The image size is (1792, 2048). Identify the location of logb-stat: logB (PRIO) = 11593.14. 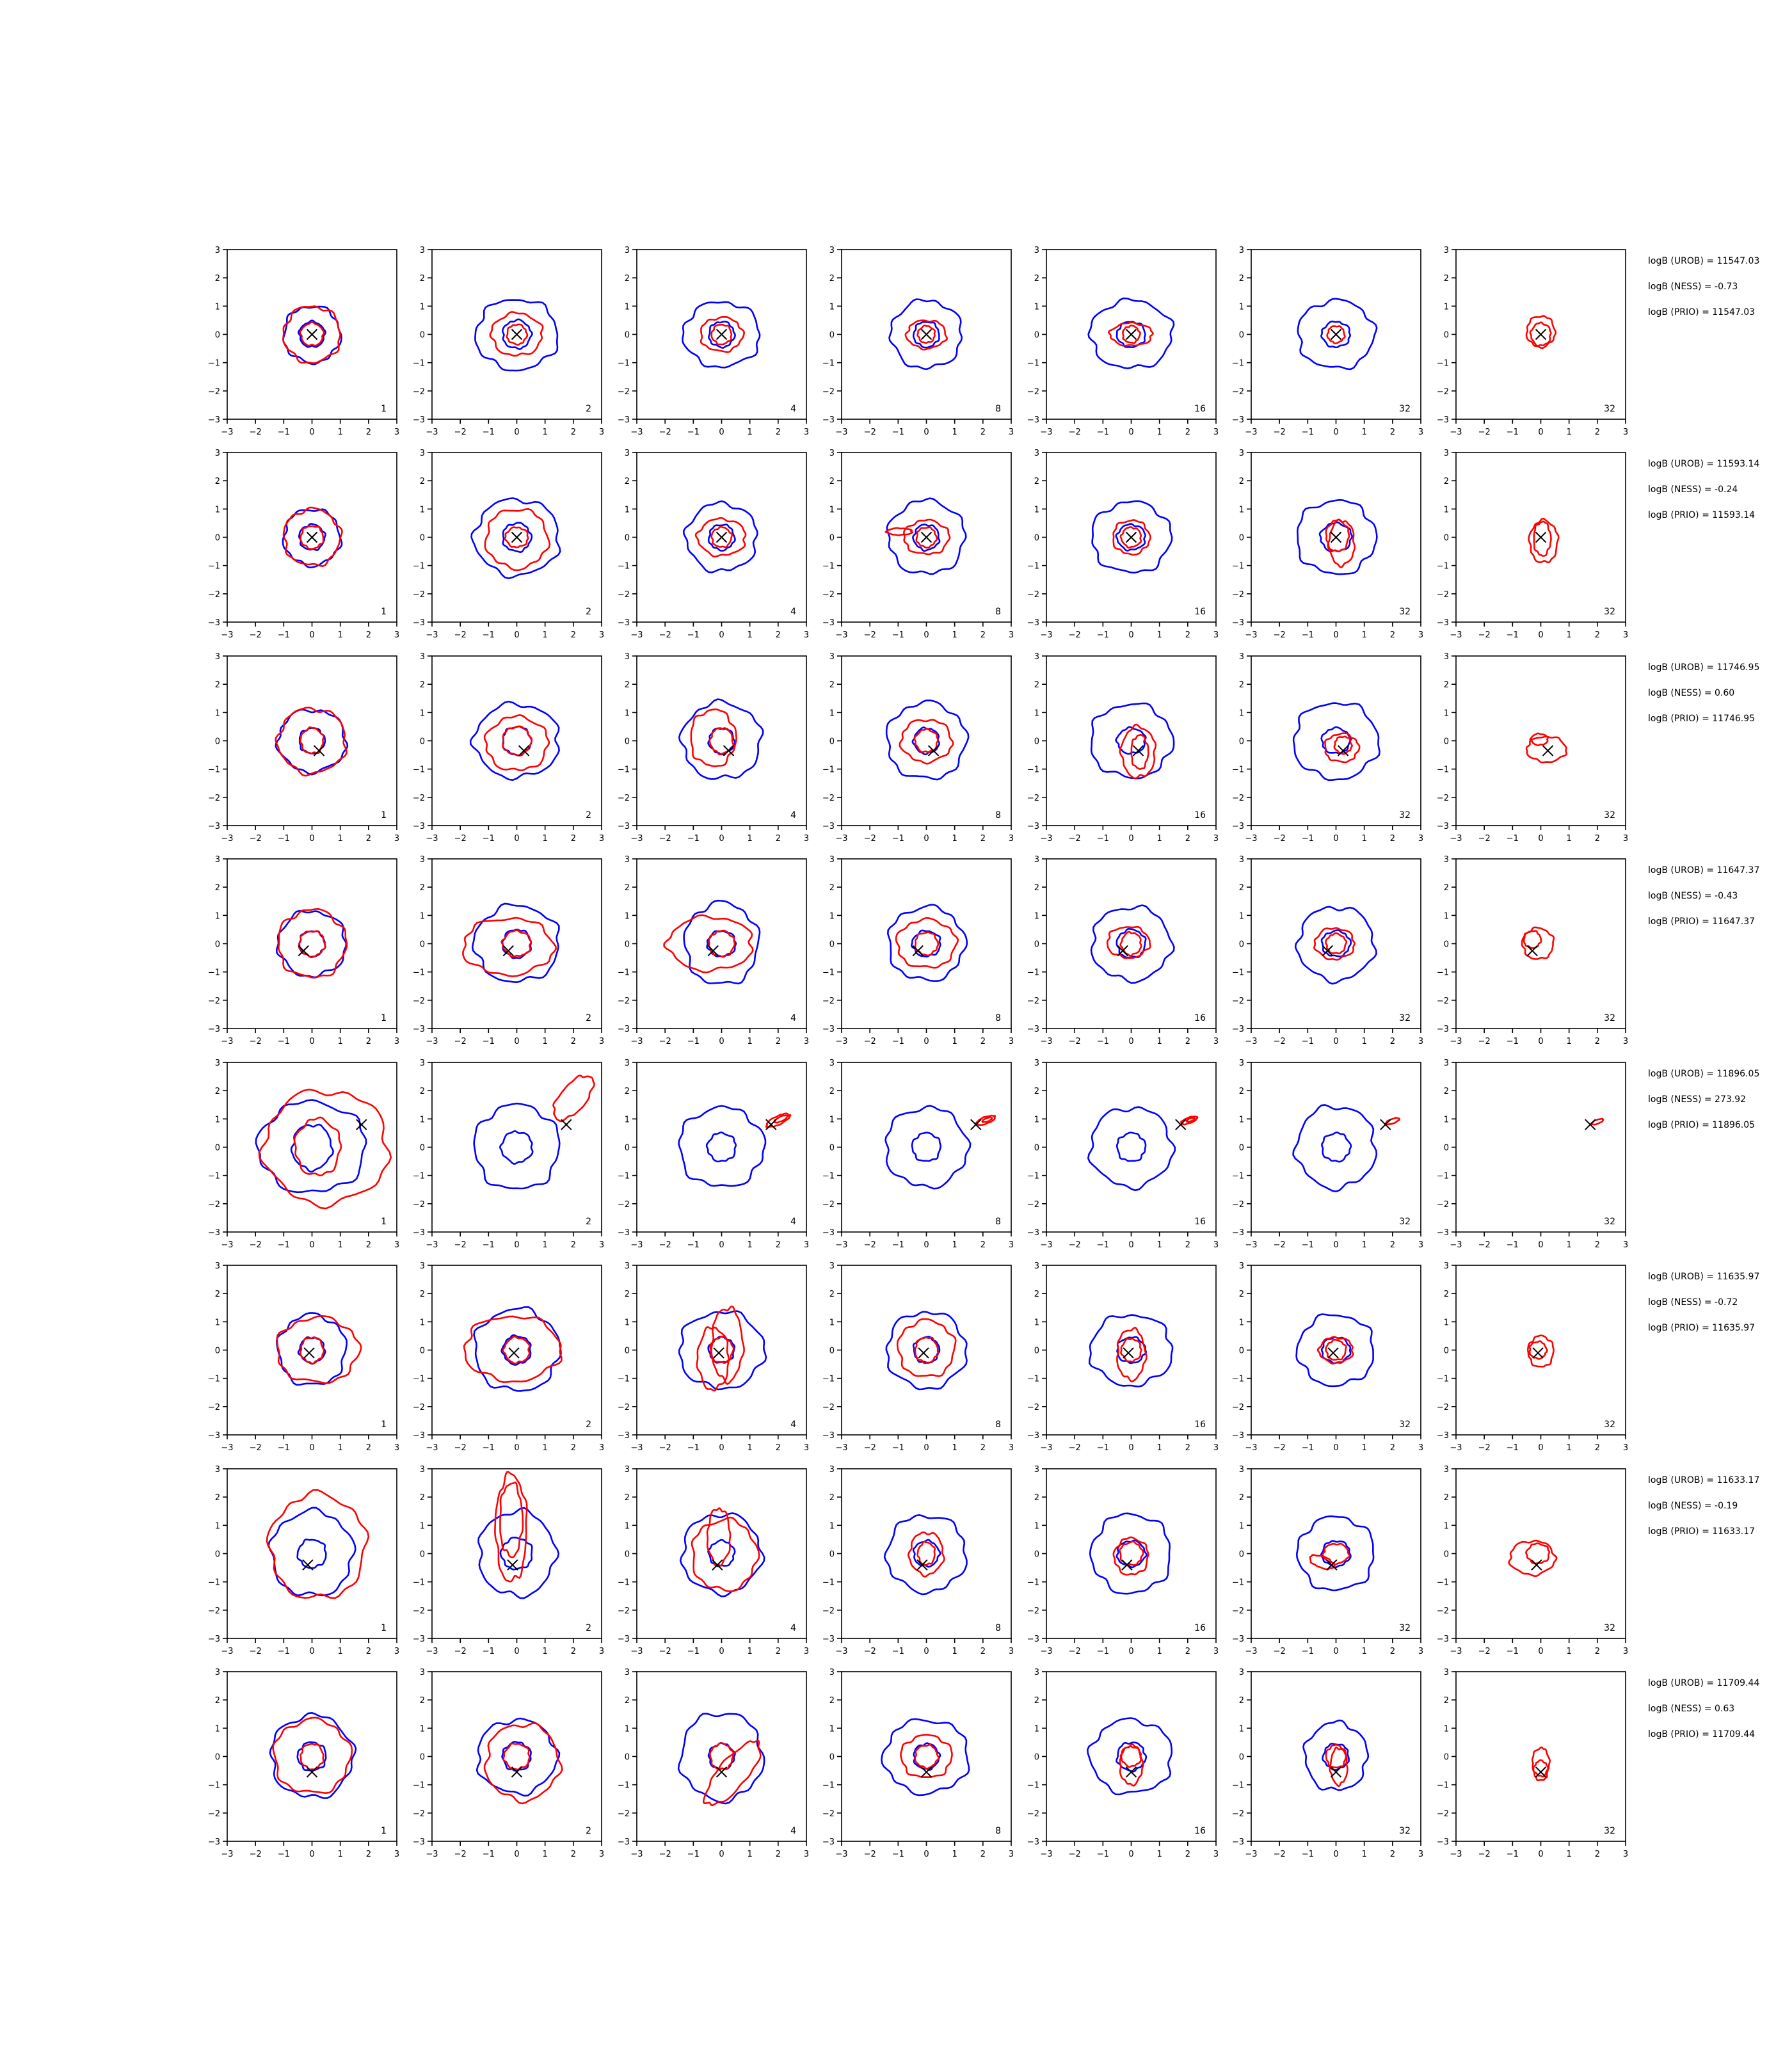
(1701, 515).